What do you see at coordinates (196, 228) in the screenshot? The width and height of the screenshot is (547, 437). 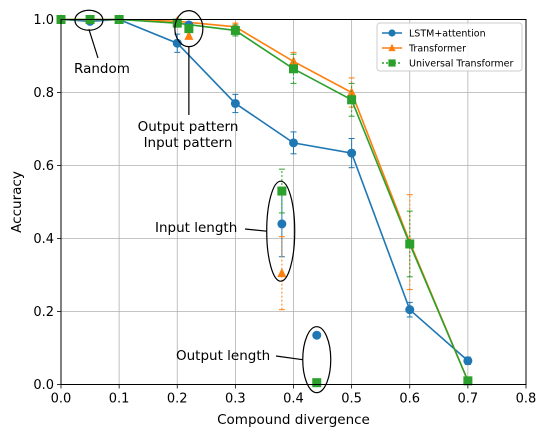 I see `annotation-label: Input length` at bounding box center [196, 228].